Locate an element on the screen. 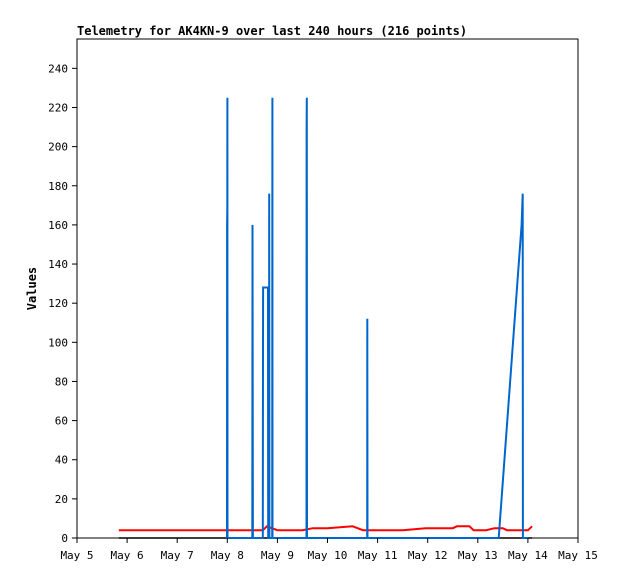 This screenshot has width=618, height=584. y-tick-label: 200 is located at coordinates (58, 147).